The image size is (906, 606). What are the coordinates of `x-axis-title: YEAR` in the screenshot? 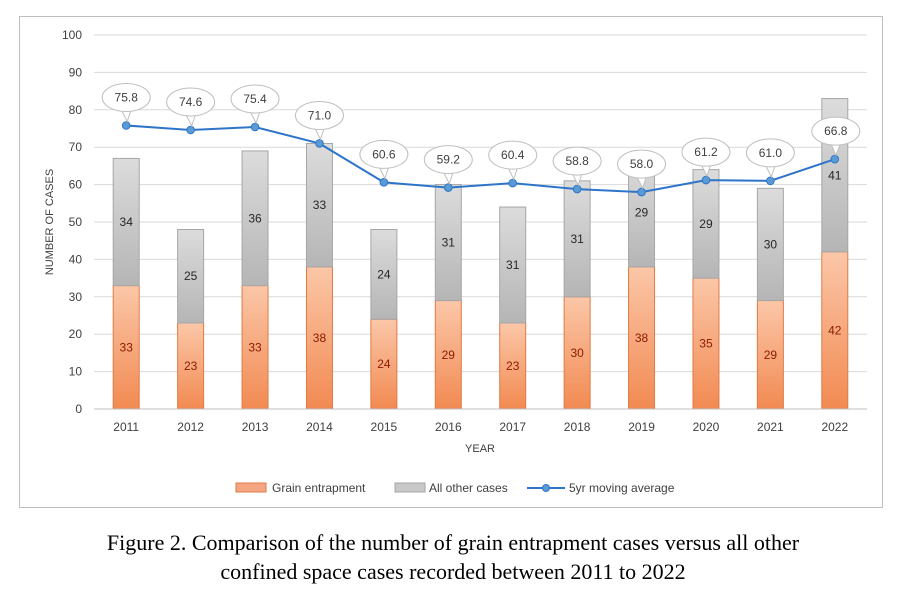 It's located at (480, 449).